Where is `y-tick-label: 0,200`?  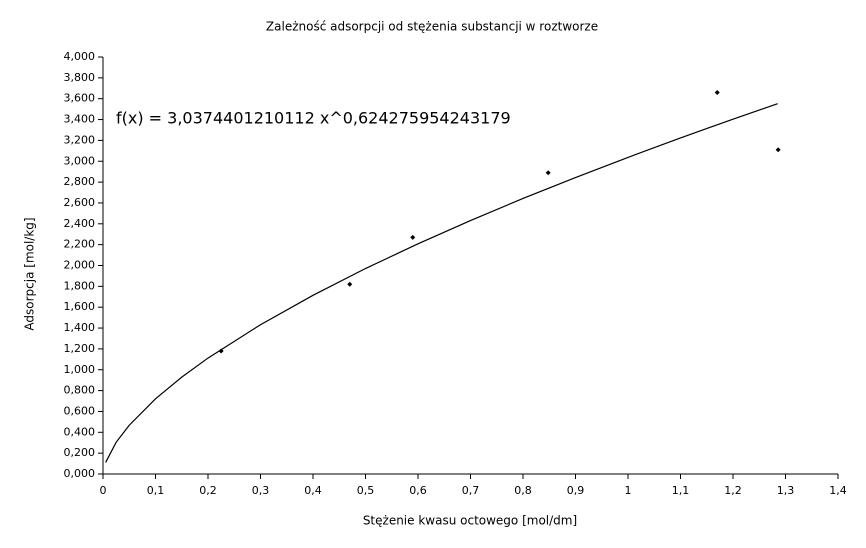 y-tick-label: 0,200 is located at coordinates (80, 452).